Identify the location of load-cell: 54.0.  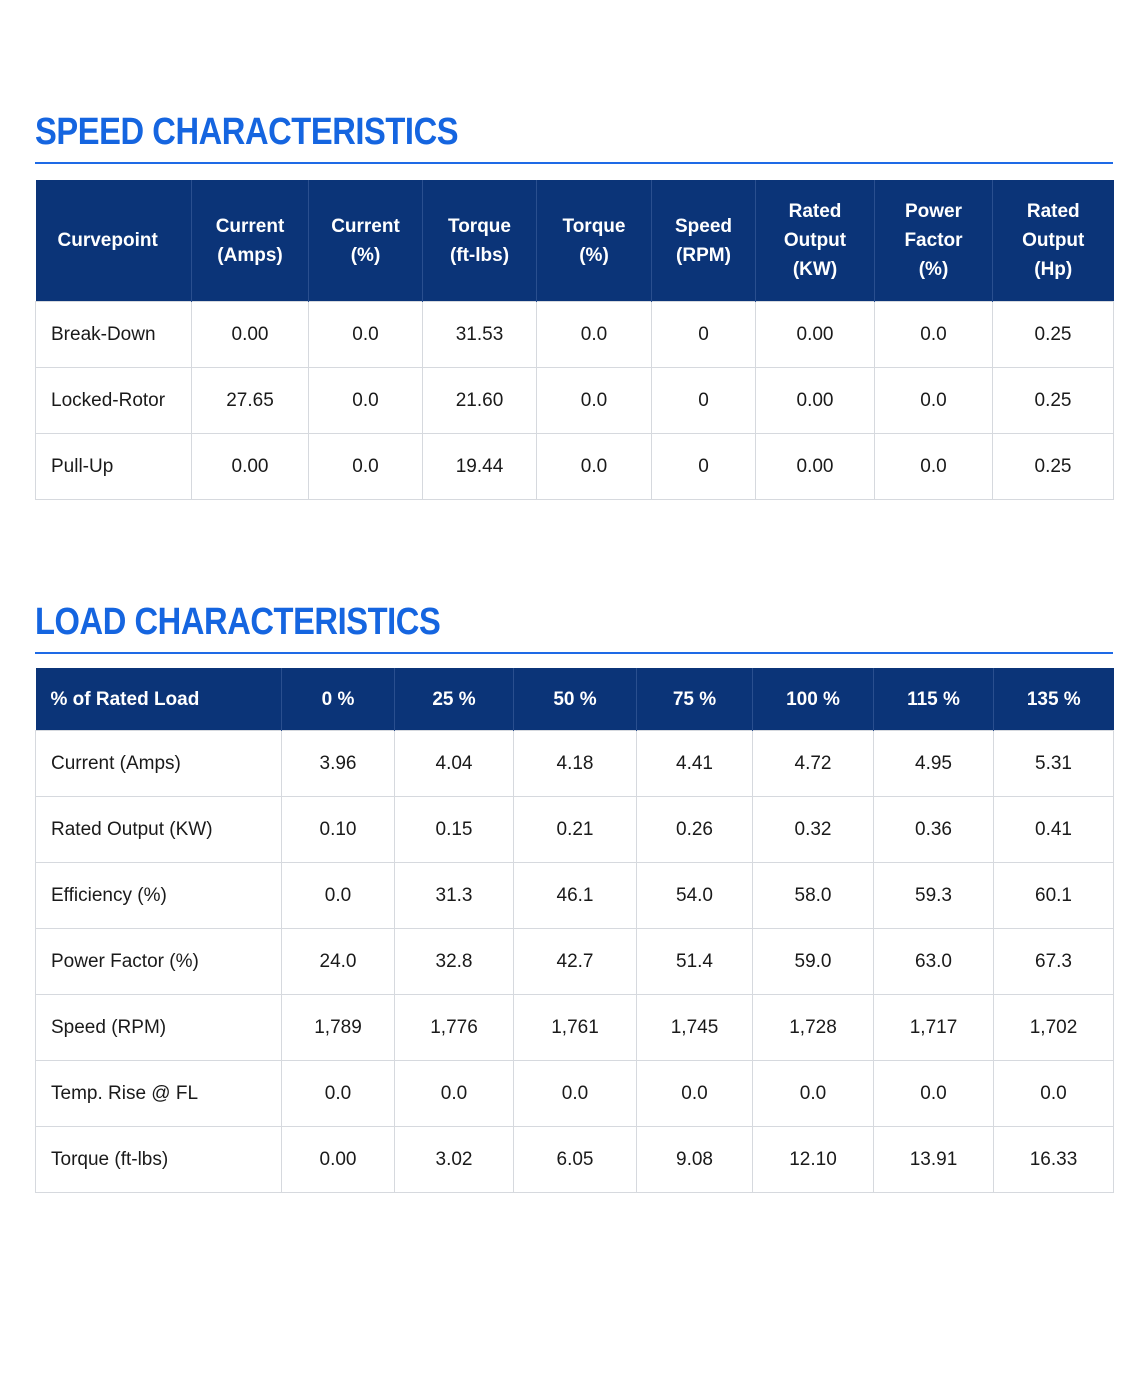
(694, 895).